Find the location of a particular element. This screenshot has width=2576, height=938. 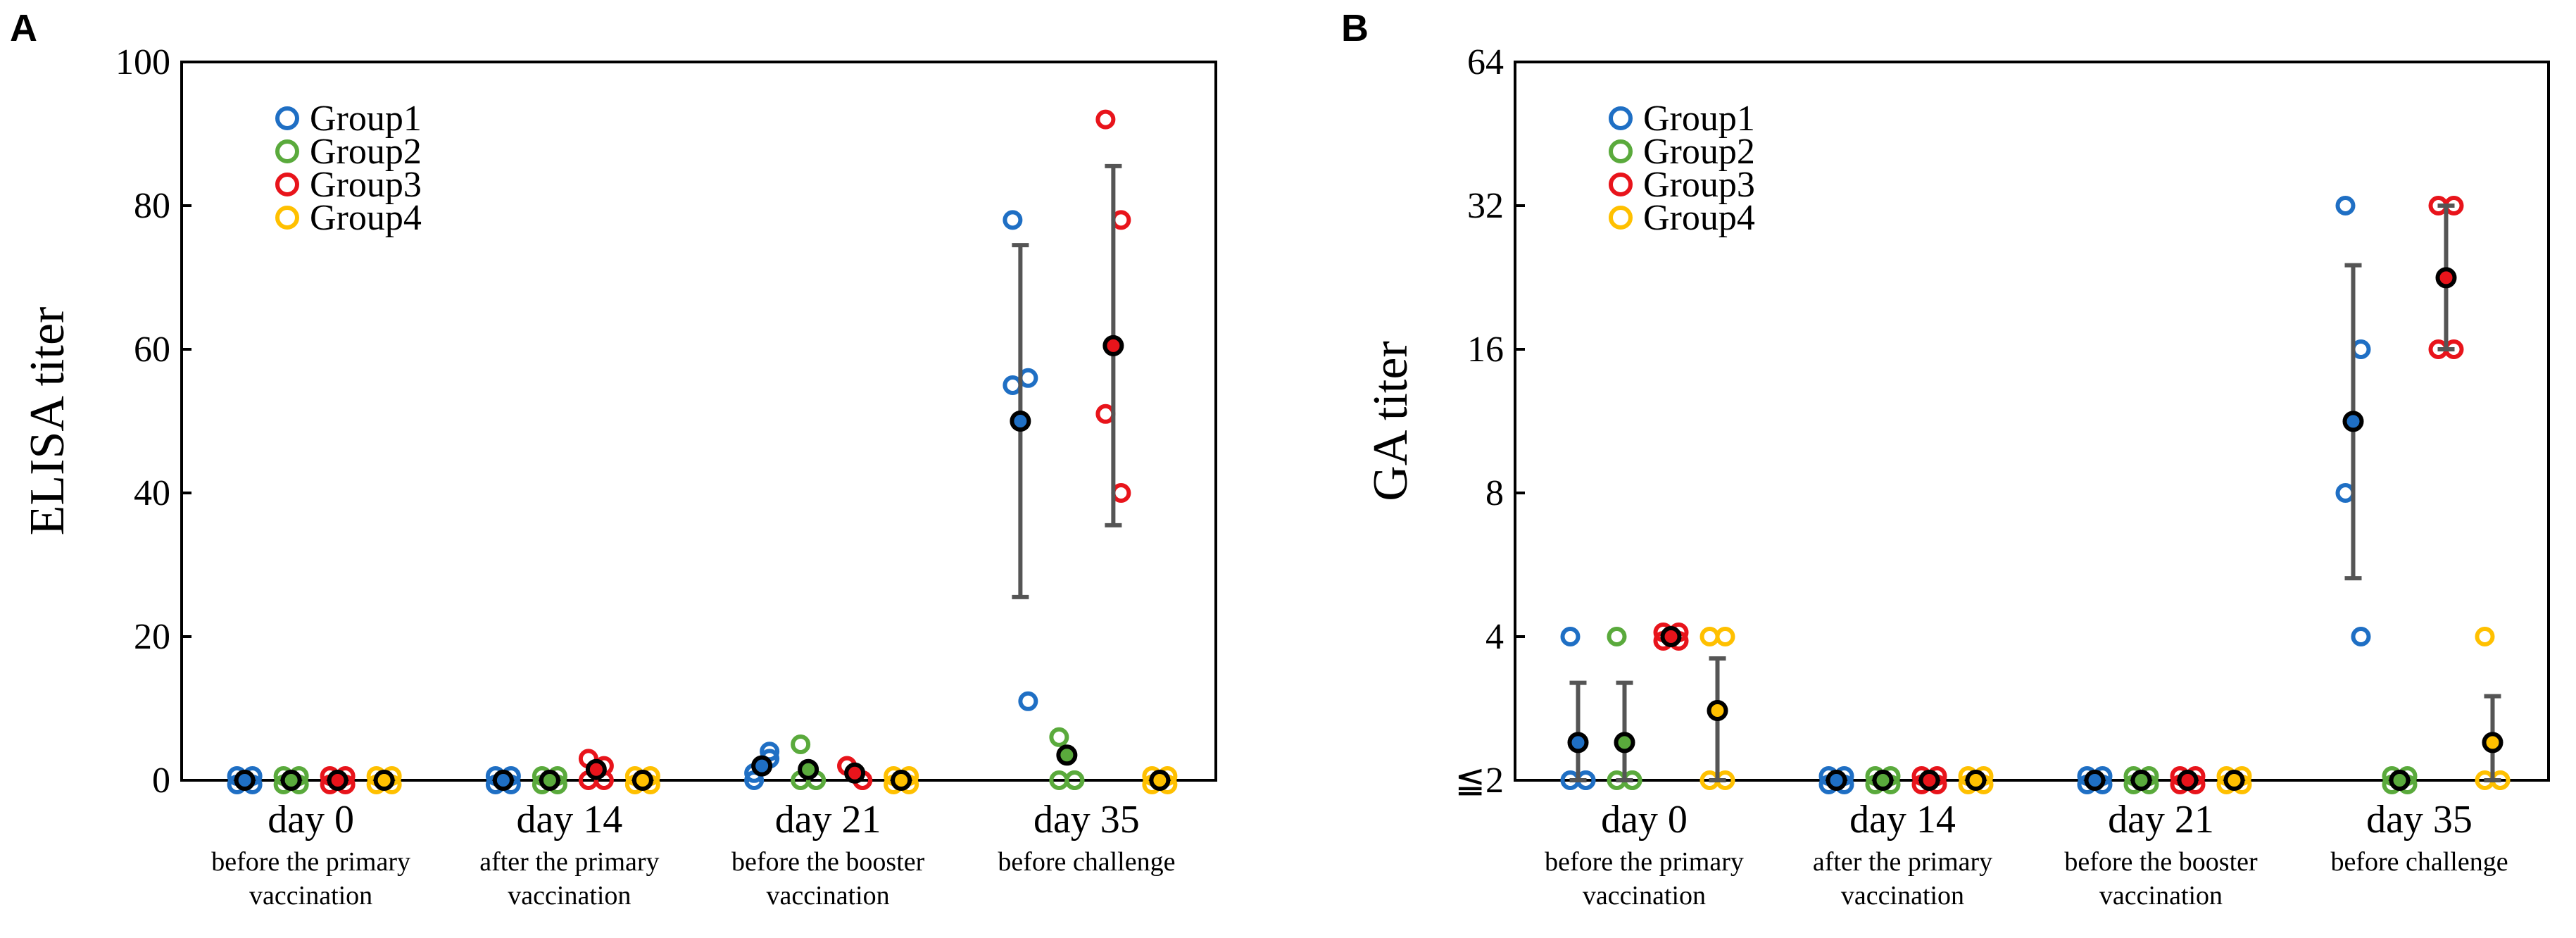

x-category-label: day 0 is located at coordinates (1644, 820).